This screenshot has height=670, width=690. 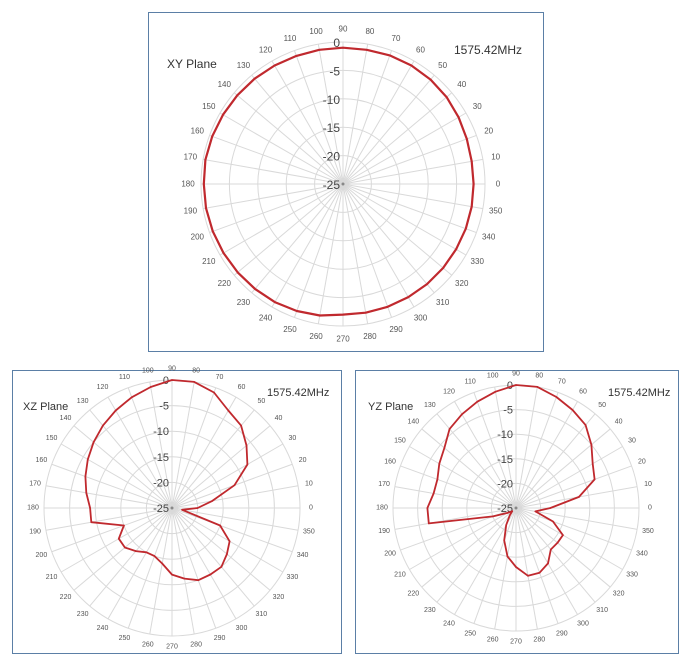 I want to click on angle-tick-label: 110, so click(x=290, y=38).